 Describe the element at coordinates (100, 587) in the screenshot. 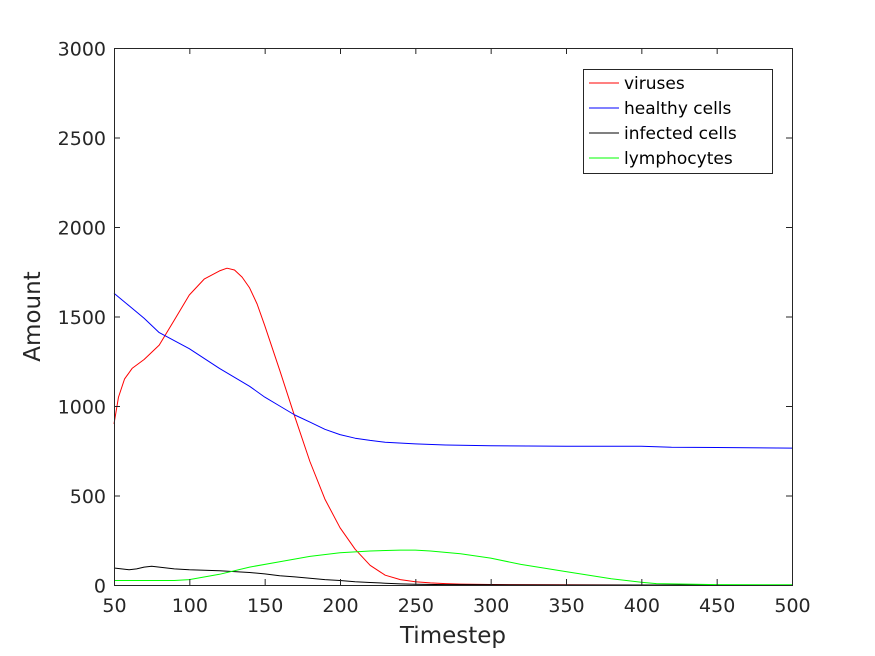

I see `y-tick-label: 0` at that location.